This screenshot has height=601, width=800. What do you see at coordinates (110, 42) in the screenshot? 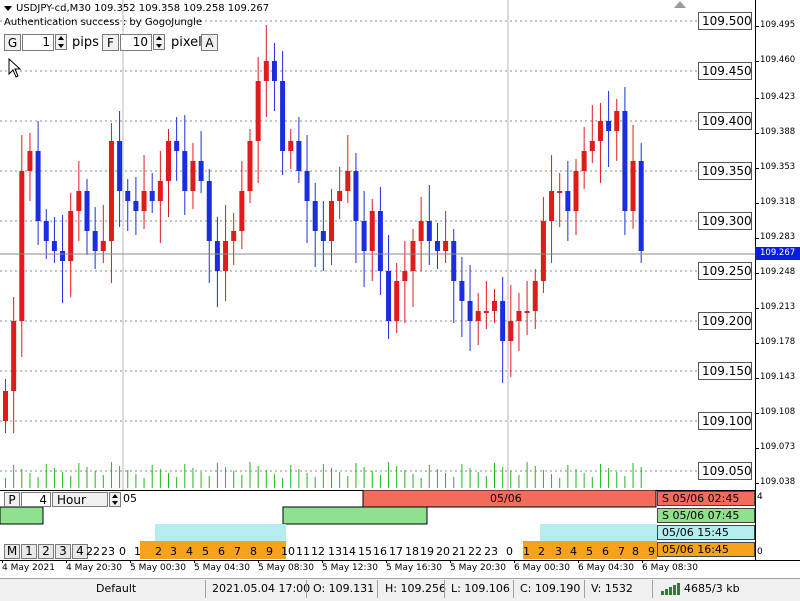
I see `f-button: F` at bounding box center [110, 42].